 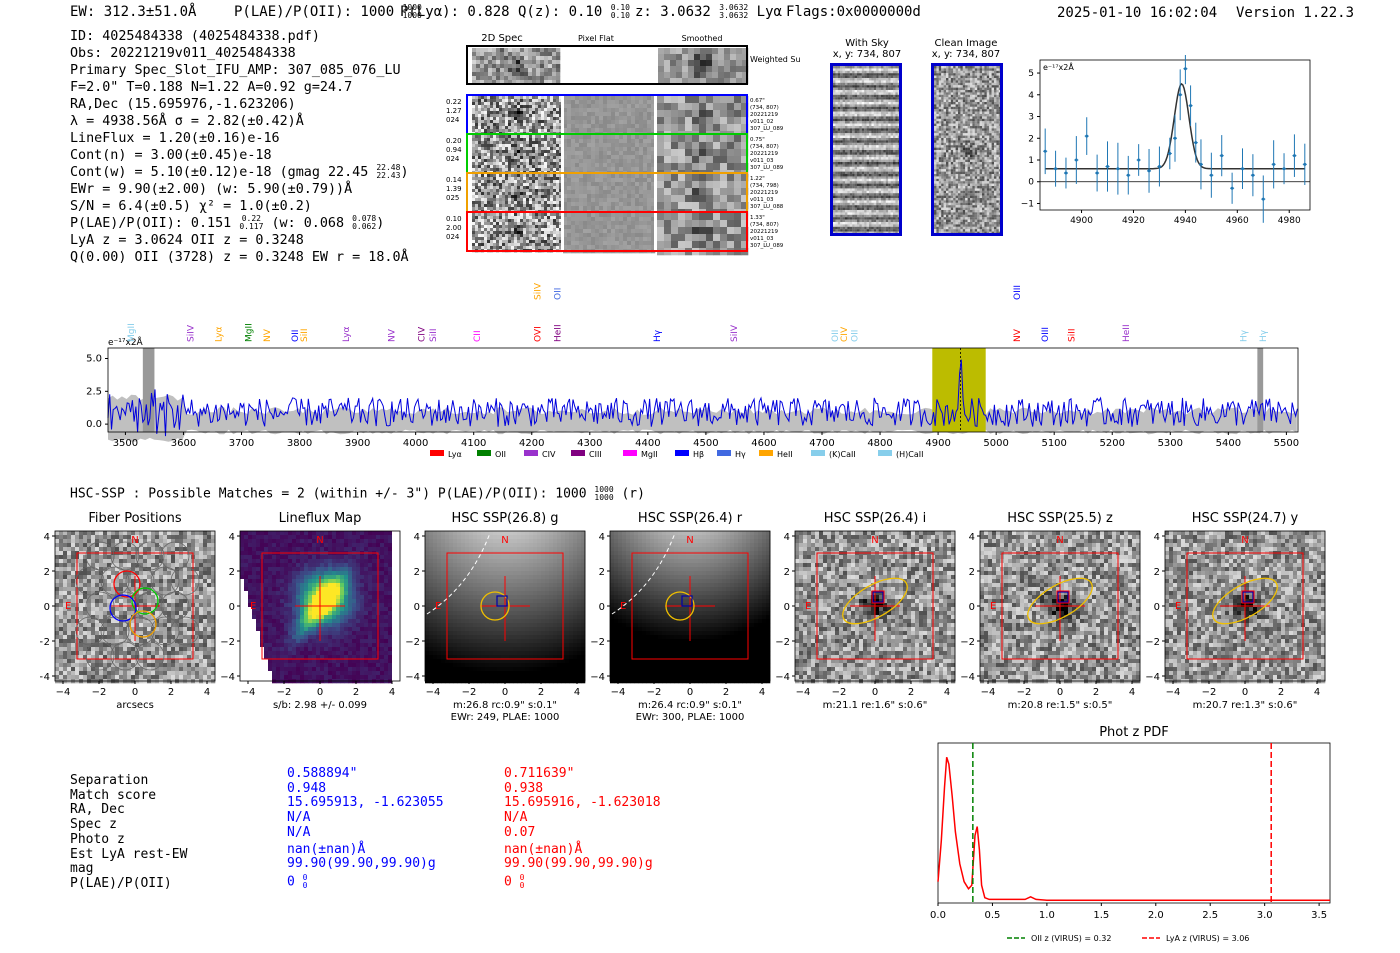 What do you see at coordinates (314, 12) in the screenshot?
I see `header-plae-label: P(LAE)/P(OII): 1000` at bounding box center [314, 12].